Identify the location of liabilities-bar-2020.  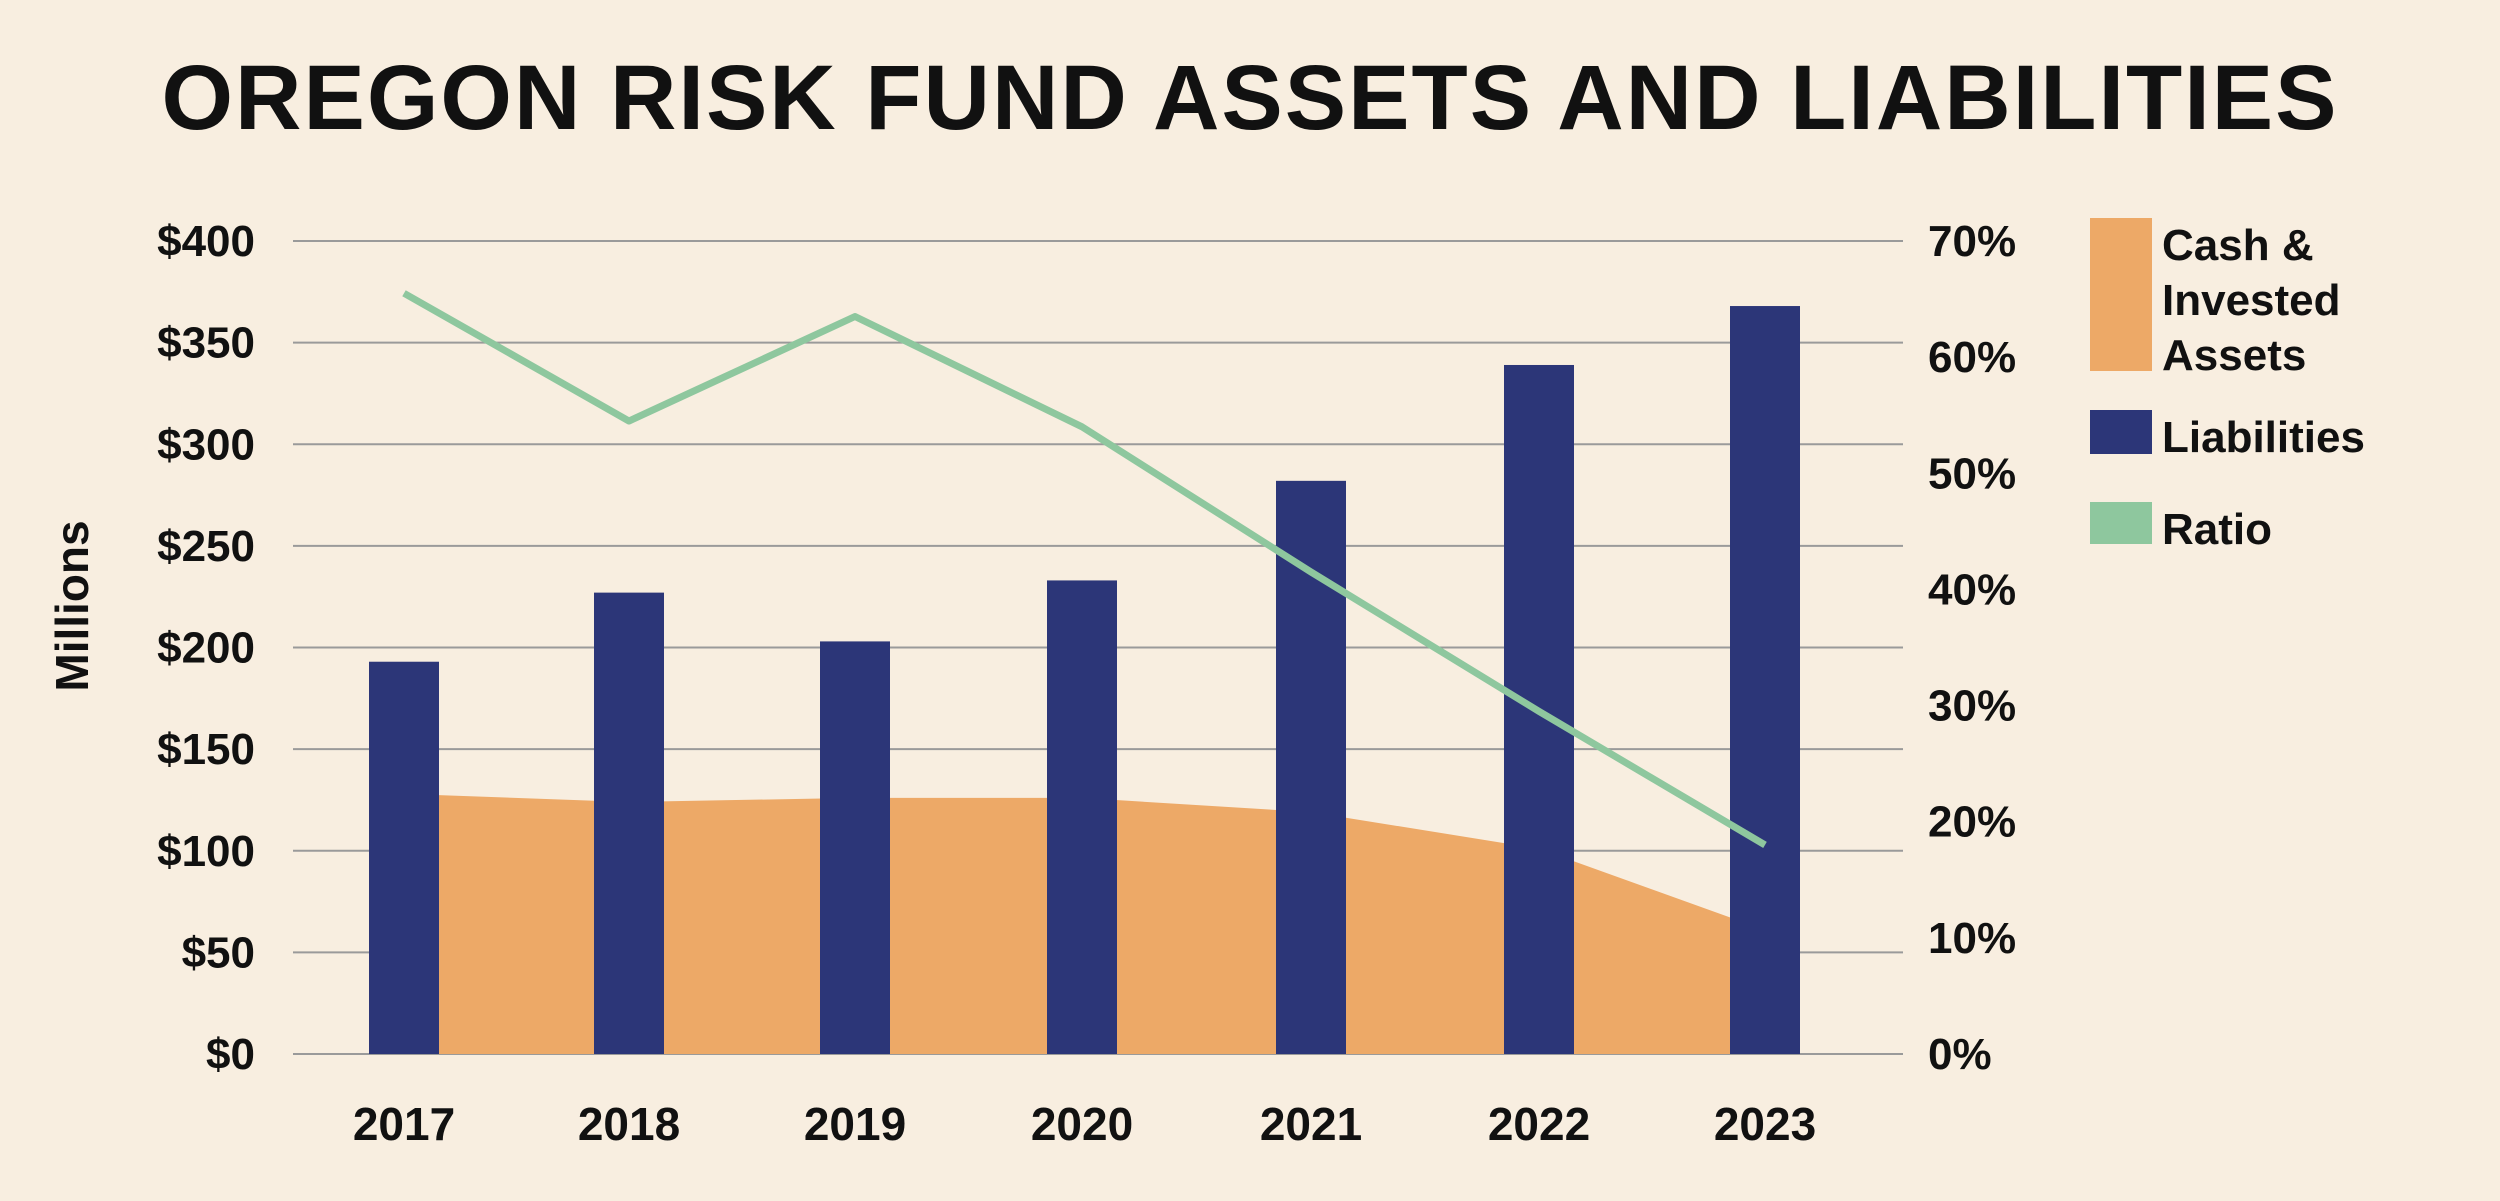
(1082, 817).